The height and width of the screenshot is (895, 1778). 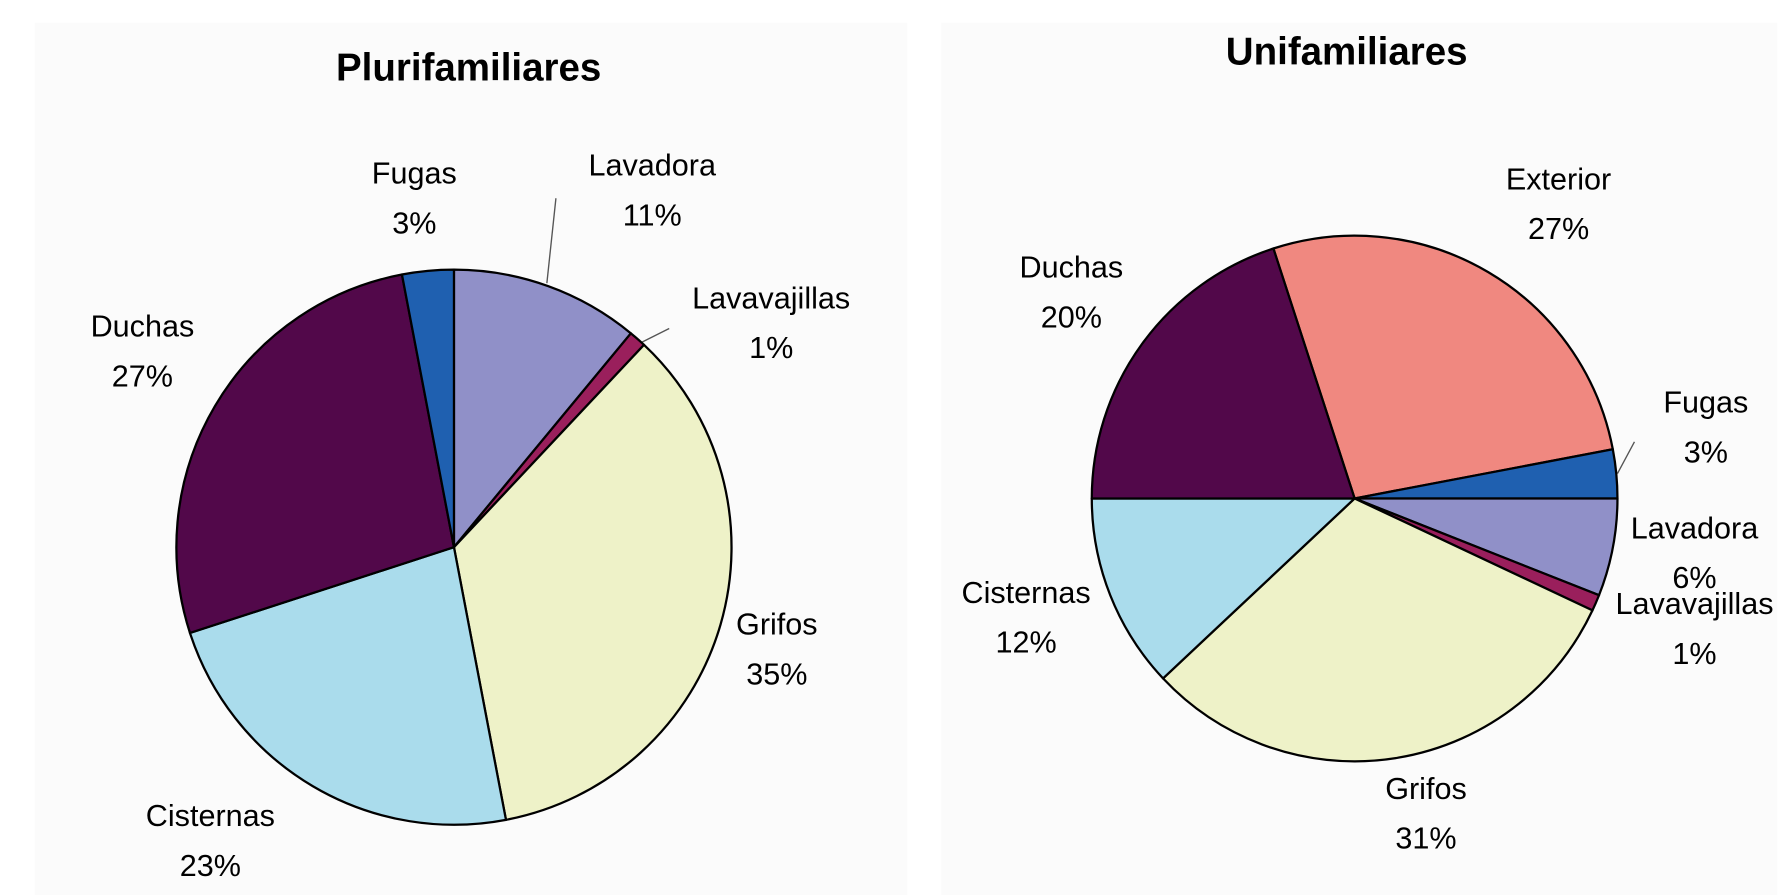 I want to click on chart-title: Plurifamiliares, so click(x=468, y=67).